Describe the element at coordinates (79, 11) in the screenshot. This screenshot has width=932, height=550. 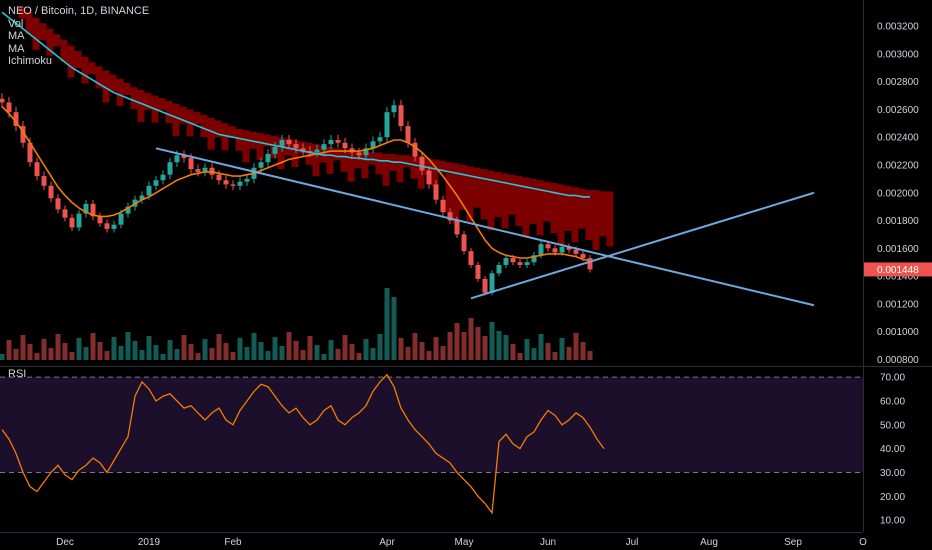
I see `chart-title: NEO / Bitcoin, 1D, BINANCE` at that location.